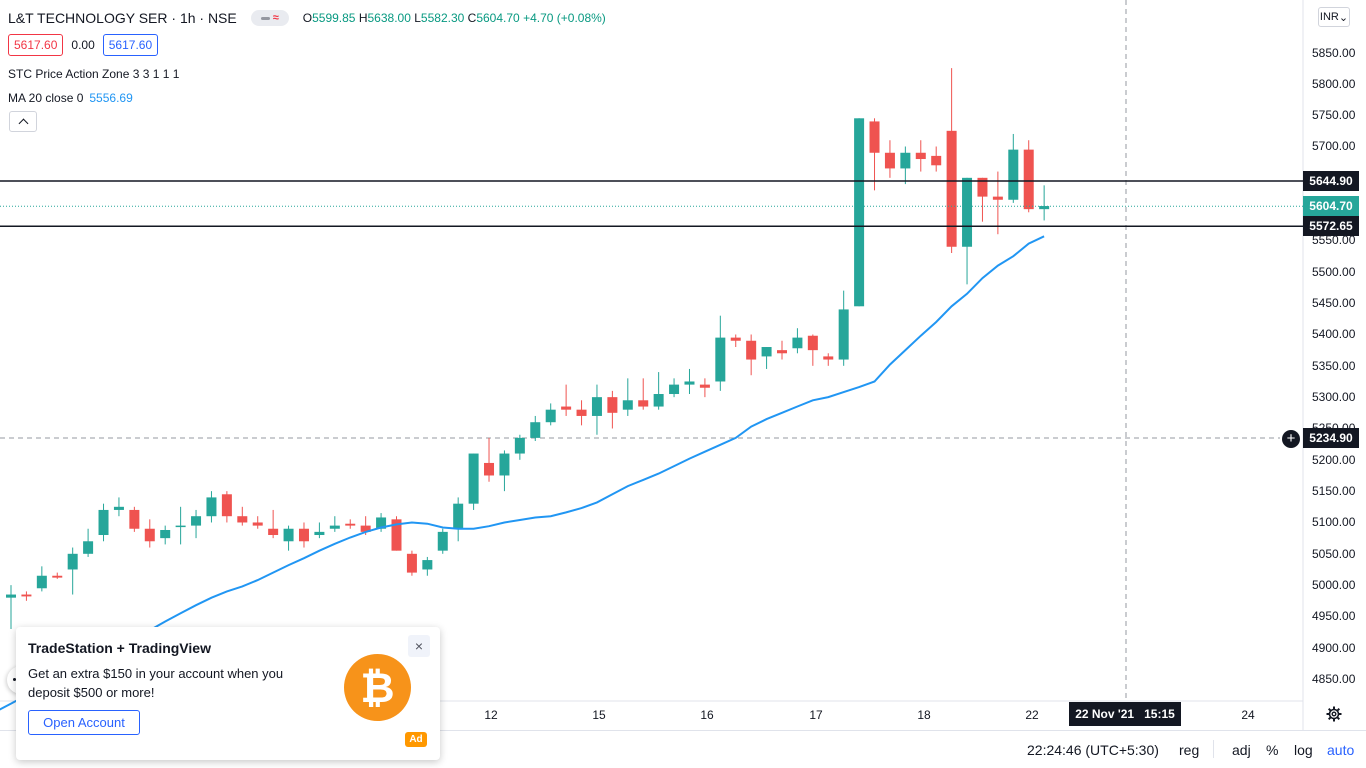  Describe the element at coordinates (84, 722) in the screenshot. I see `open-account-button: Open Account` at that location.